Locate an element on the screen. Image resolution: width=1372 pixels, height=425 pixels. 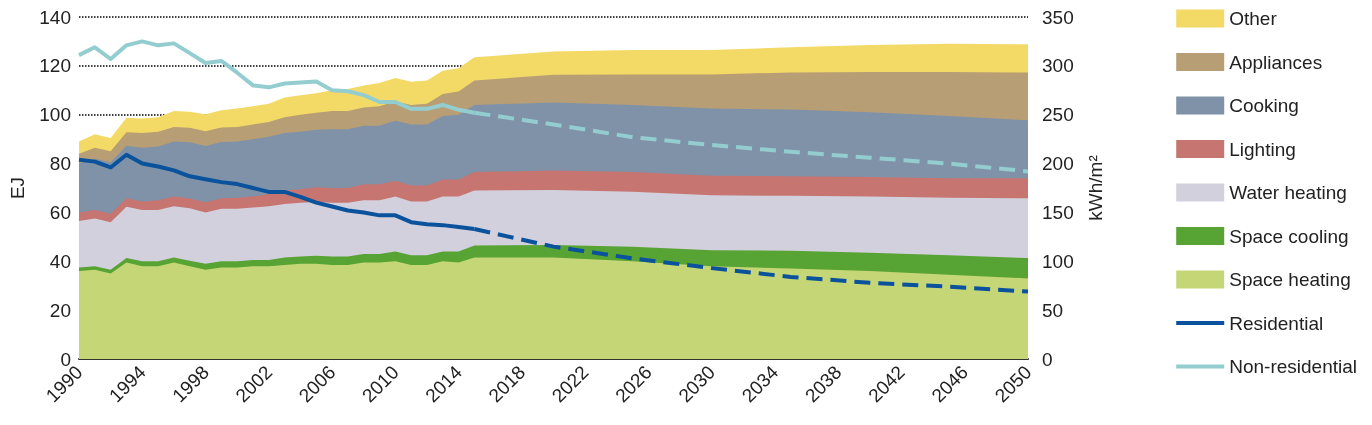
y2-tick-label: 0 is located at coordinates (1047, 359).